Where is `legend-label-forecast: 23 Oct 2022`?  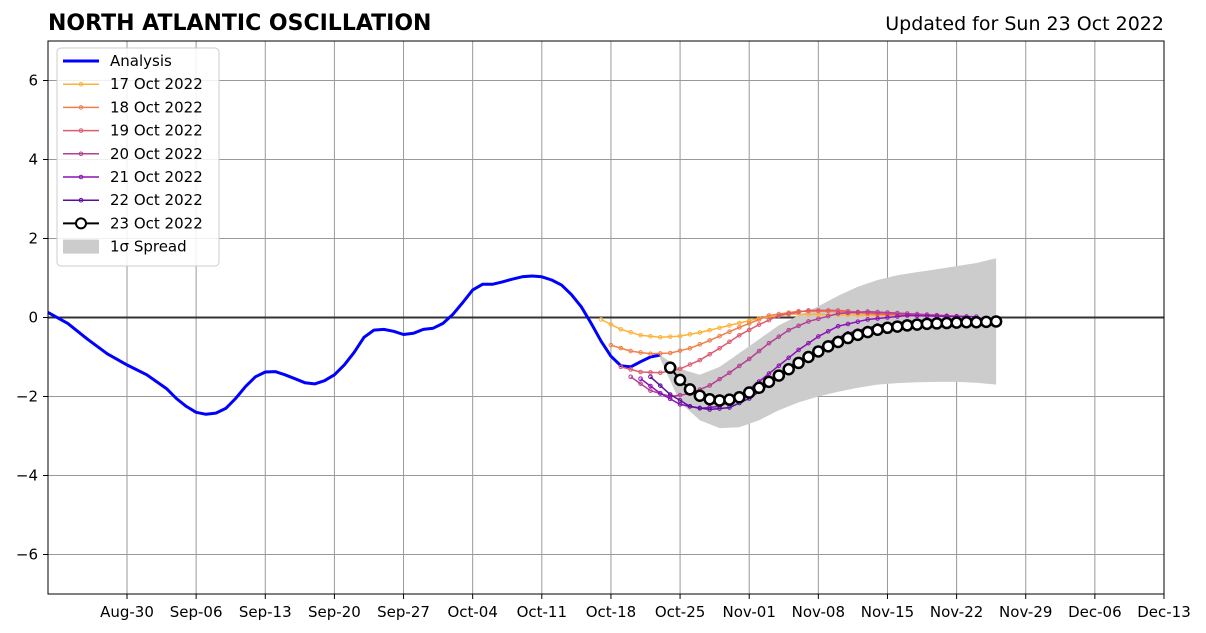
legend-label-forecast: 23 Oct 2022 is located at coordinates (156, 223).